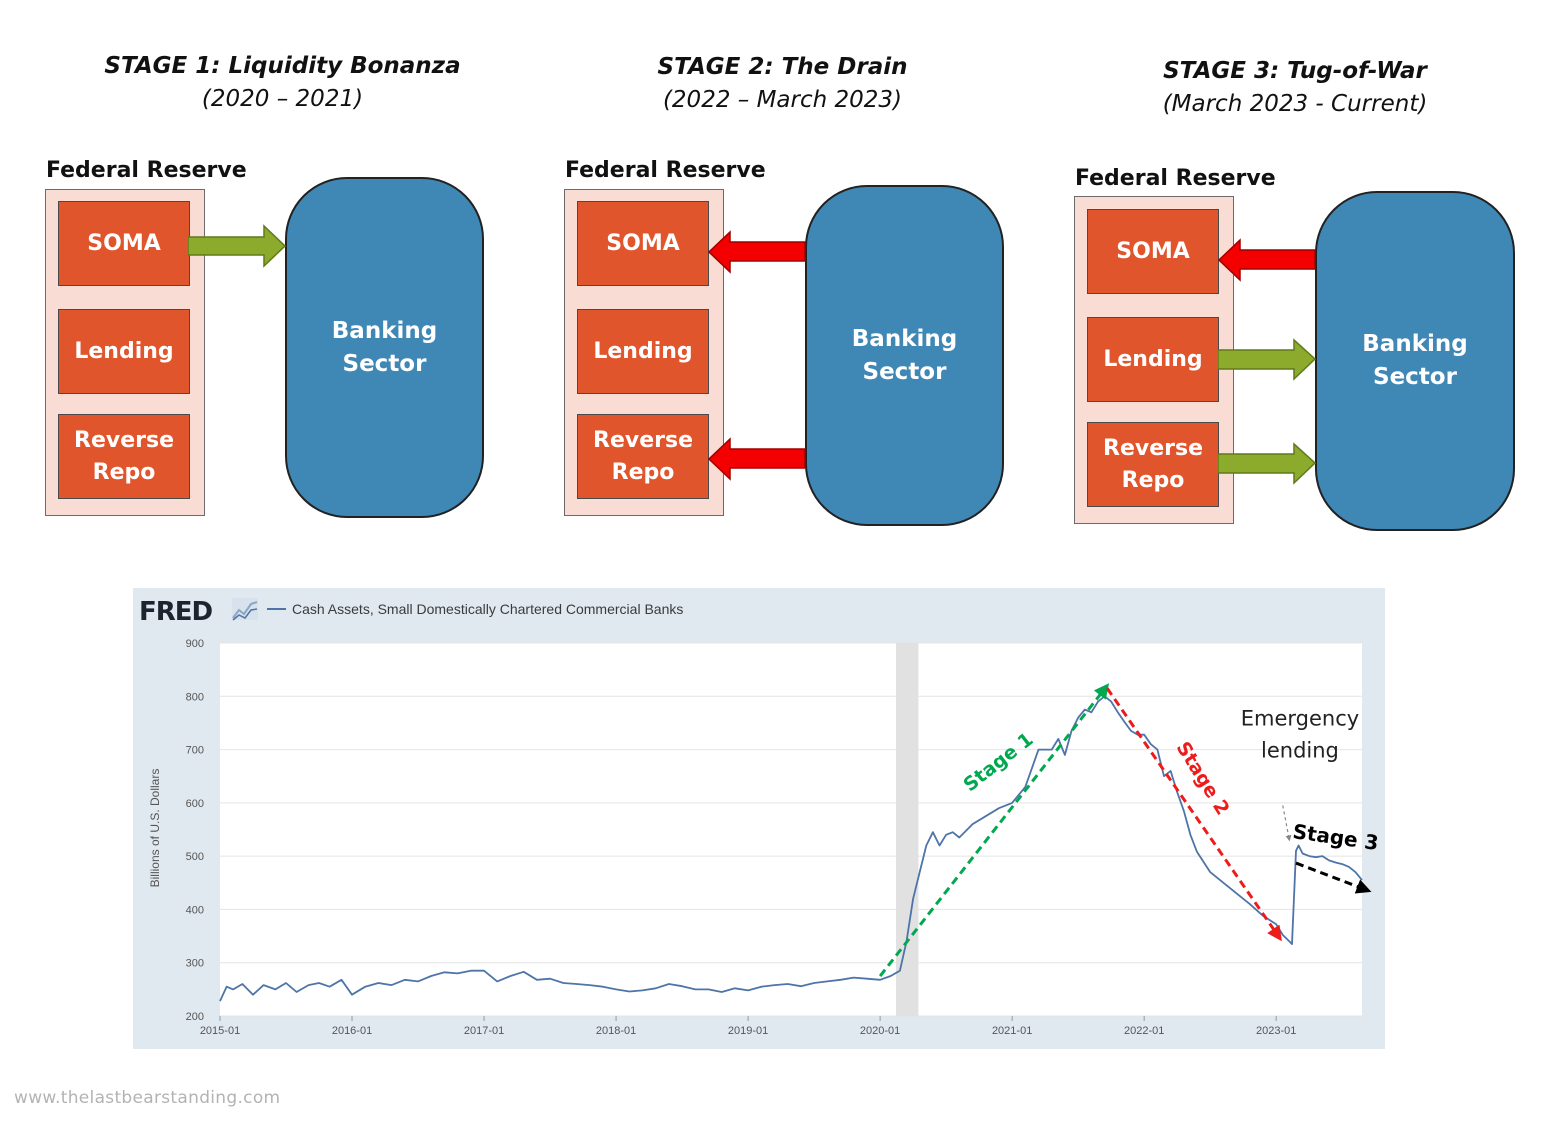 The width and height of the screenshot is (1568, 1125). I want to click on stage-2-reverse-repo-box: Reverse Repo, so click(643, 456).